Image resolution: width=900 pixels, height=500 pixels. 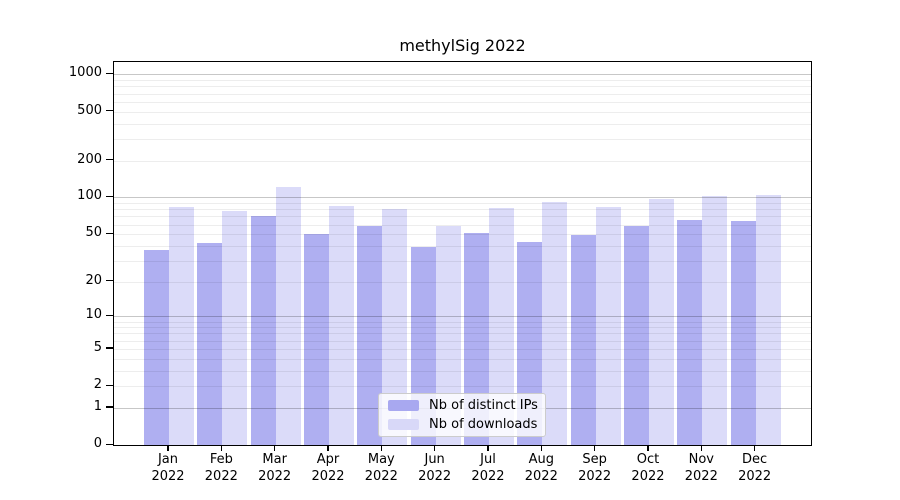 I want to click on chart-title: methylSig 2022, so click(x=462, y=45).